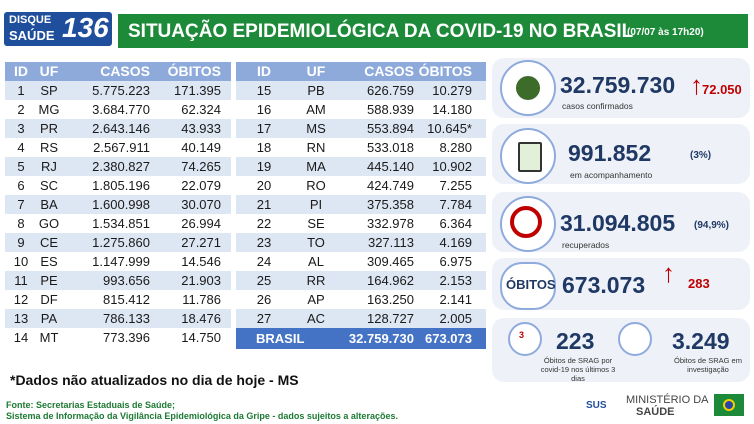 The image size is (754, 424). What do you see at coordinates (21, 223) in the screenshot?
I see `table-cell: 8` at bounding box center [21, 223].